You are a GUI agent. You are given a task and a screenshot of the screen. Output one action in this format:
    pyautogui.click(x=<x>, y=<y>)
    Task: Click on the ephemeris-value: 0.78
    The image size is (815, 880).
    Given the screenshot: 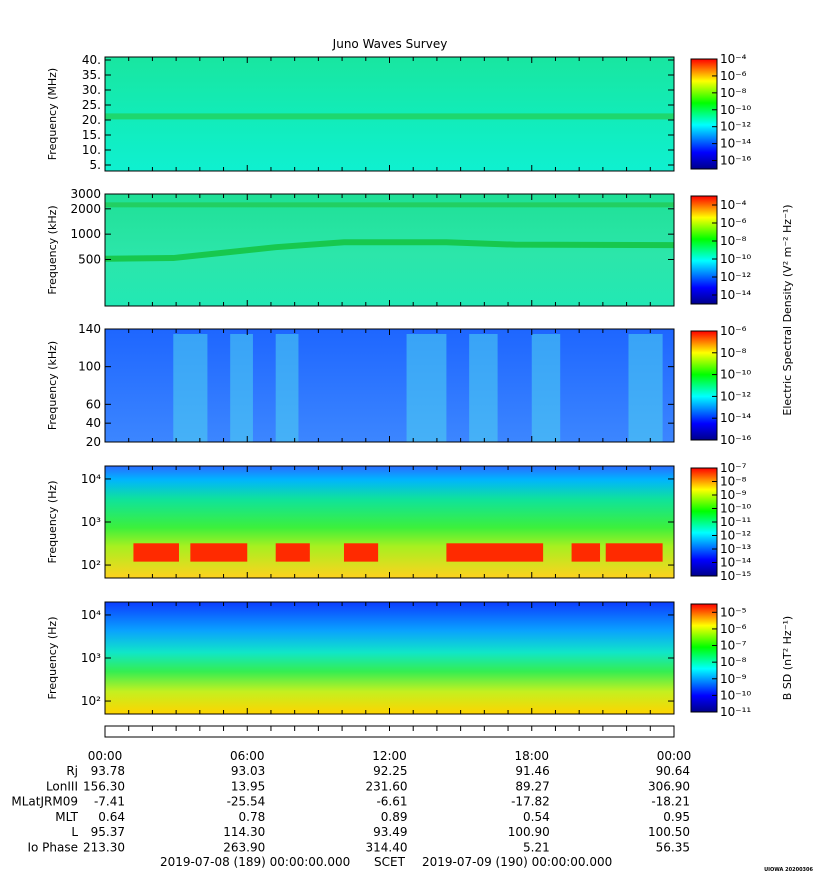 What is the action you would take?
    pyautogui.click(x=252, y=817)
    